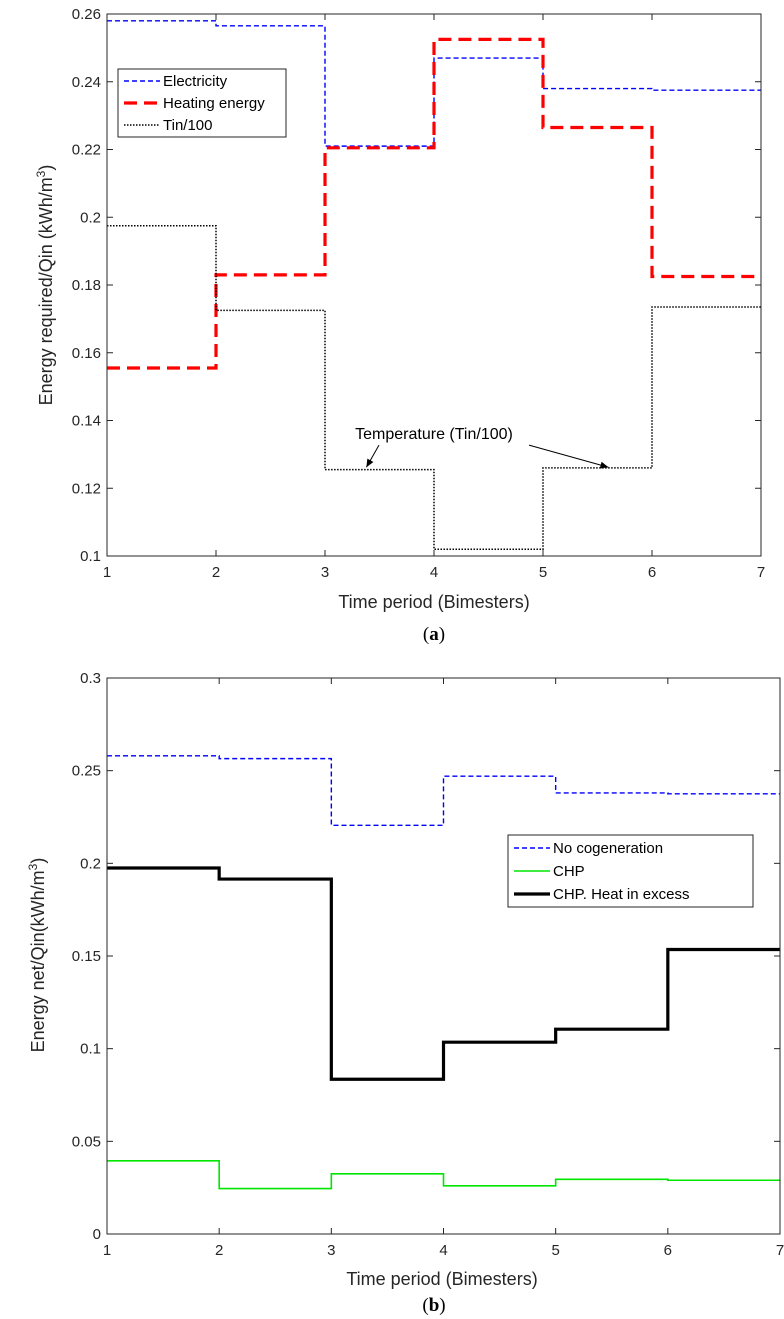 The height and width of the screenshot is (1319, 784). Describe the element at coordinates (543, 572) in the screenshot. I see `chart-a-x-tick-label: 5` at that location.